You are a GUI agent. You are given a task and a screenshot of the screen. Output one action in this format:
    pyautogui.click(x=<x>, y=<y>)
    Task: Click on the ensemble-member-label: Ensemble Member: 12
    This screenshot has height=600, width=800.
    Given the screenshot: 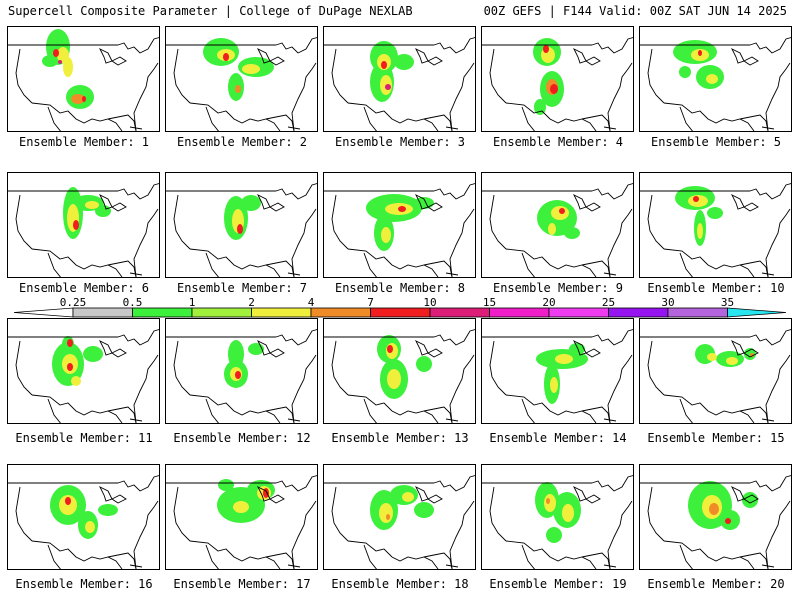 What is the action you would take?
    pyautogui.click(x=242, y=438)
    